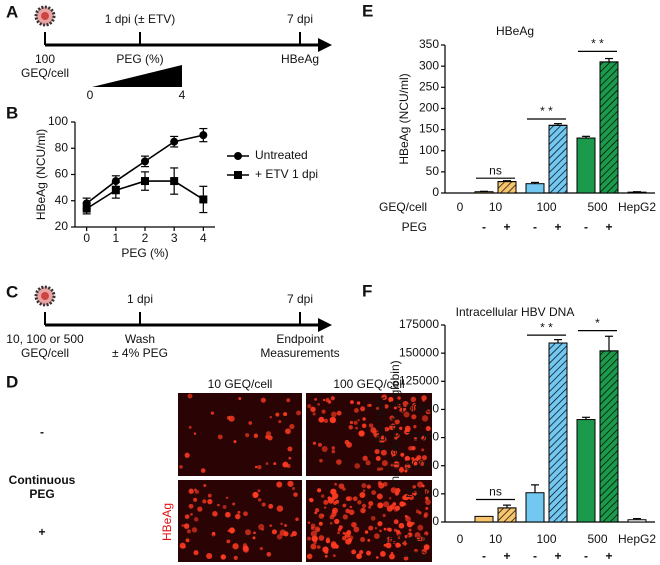 This screenshot has width=660, height=565. I want to click on stain-label: HBeAg, so click(167, 522).